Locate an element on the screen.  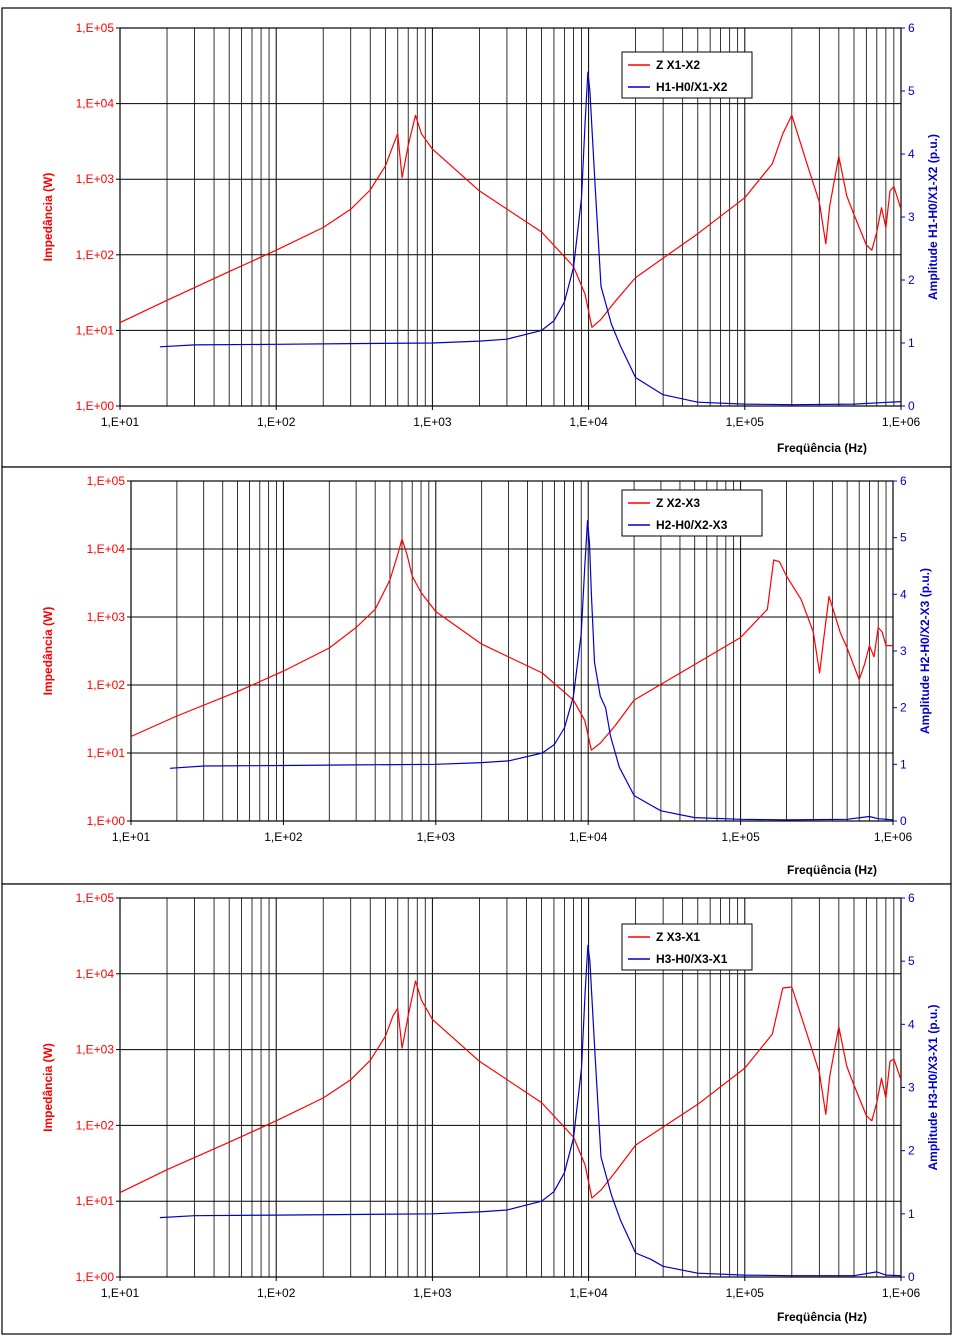
legend-entry: H1-H0/X1-X2 is located at coordinates (692, 87).